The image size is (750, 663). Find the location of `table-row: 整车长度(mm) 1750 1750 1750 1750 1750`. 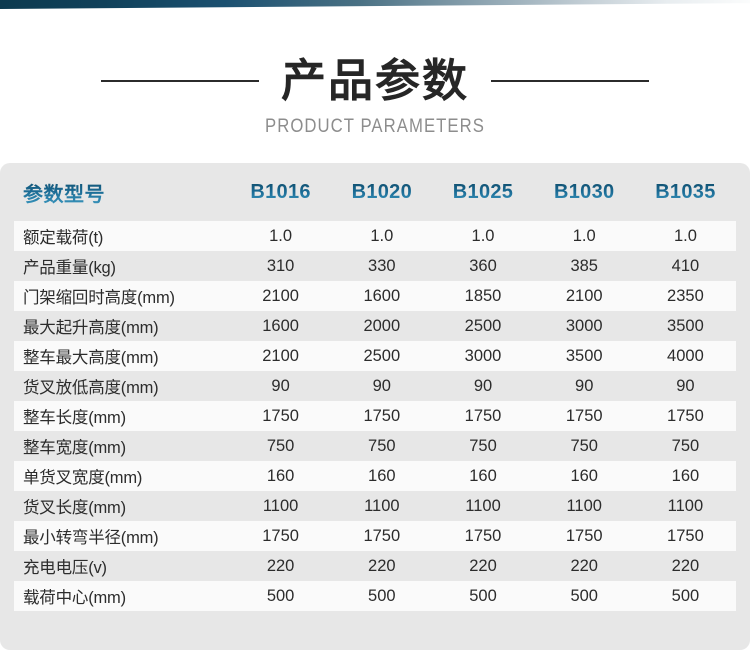

table-row: 整车长度(mm) 1750 1750 1750 1750 1750 is located at coordinates (375, 416).